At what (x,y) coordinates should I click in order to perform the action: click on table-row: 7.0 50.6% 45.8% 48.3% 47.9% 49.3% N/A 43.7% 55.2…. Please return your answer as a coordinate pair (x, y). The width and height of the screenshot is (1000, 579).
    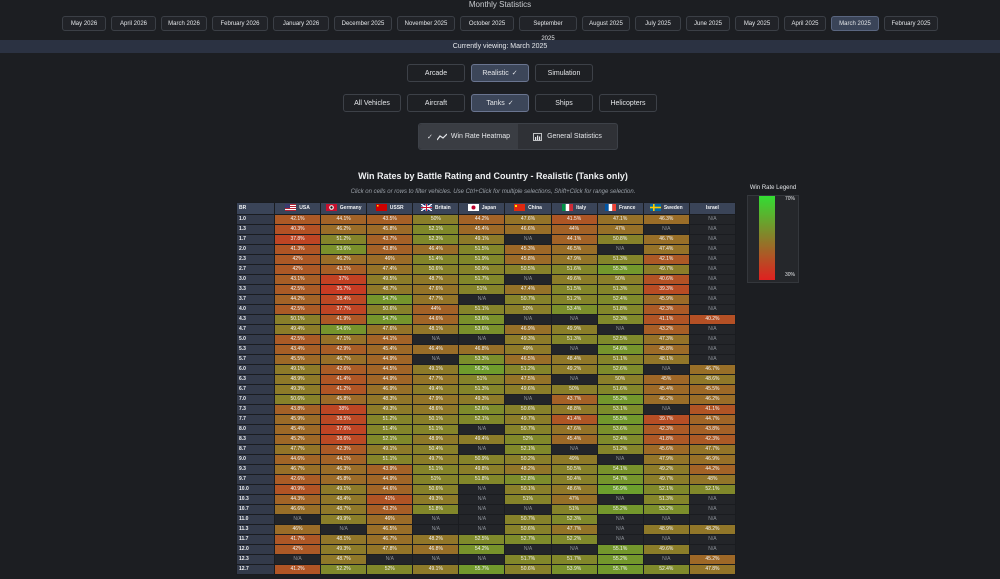
    Looking at the image, I should click on (486, 399).